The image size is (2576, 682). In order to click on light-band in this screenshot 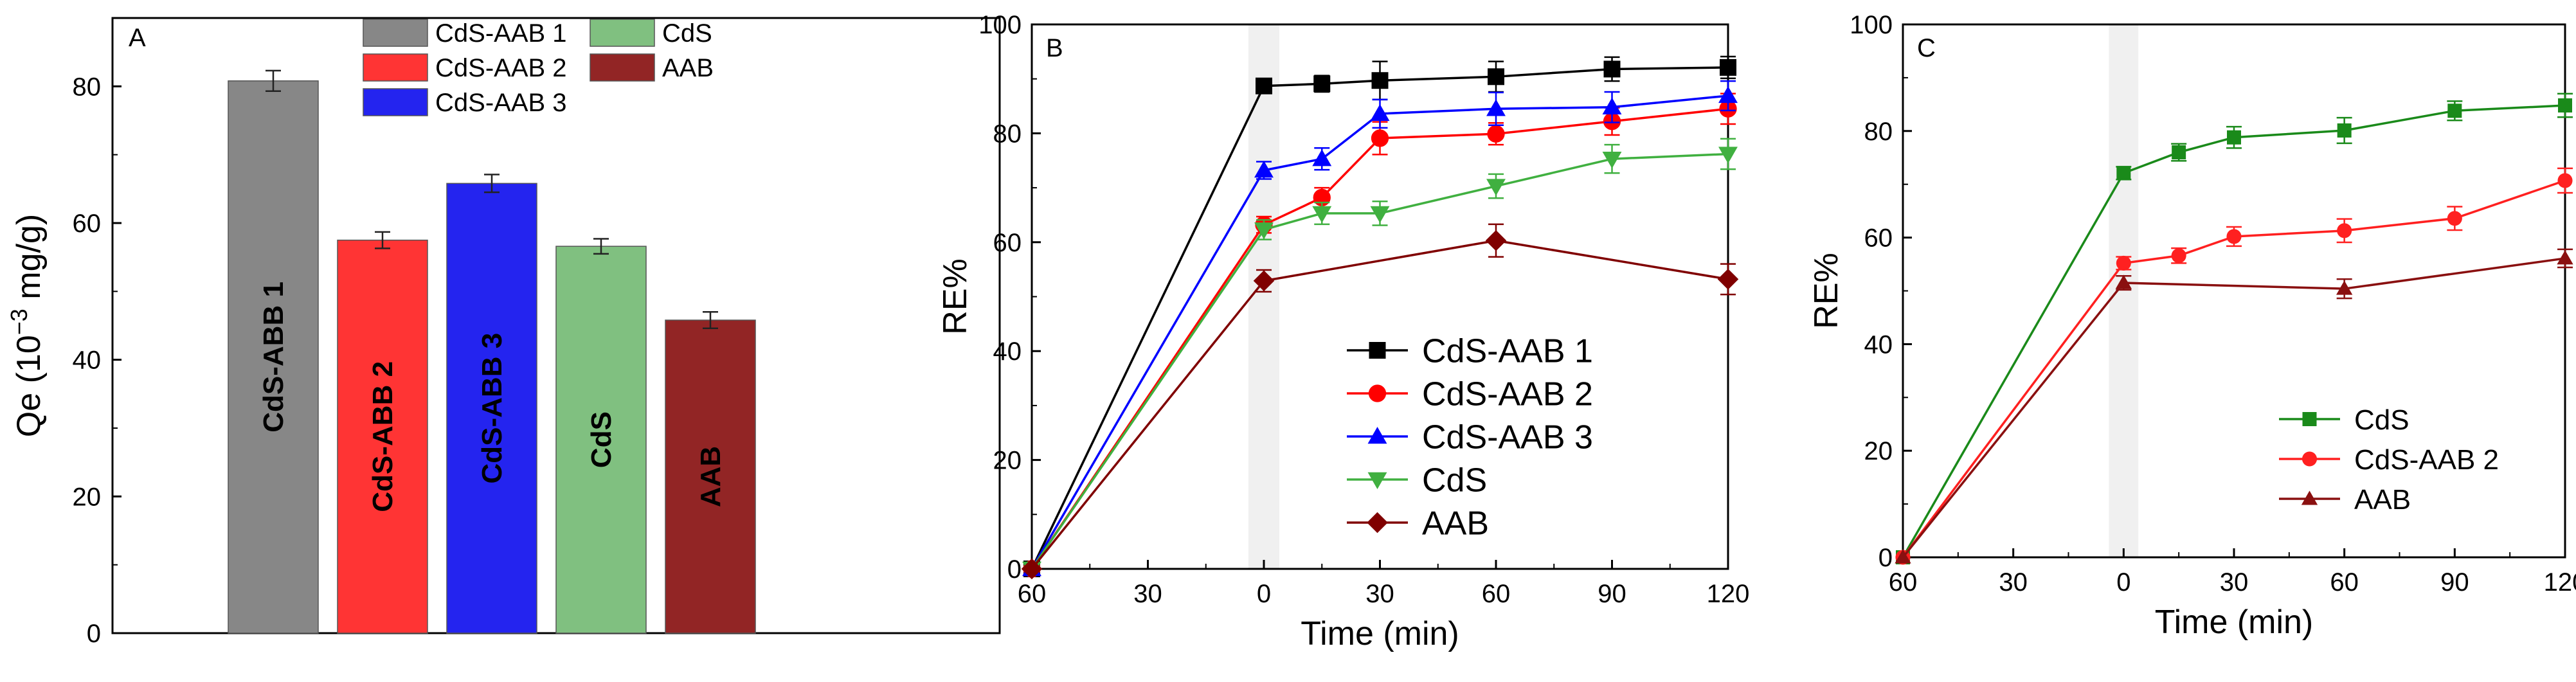, I will do `click(2124, 290)`.